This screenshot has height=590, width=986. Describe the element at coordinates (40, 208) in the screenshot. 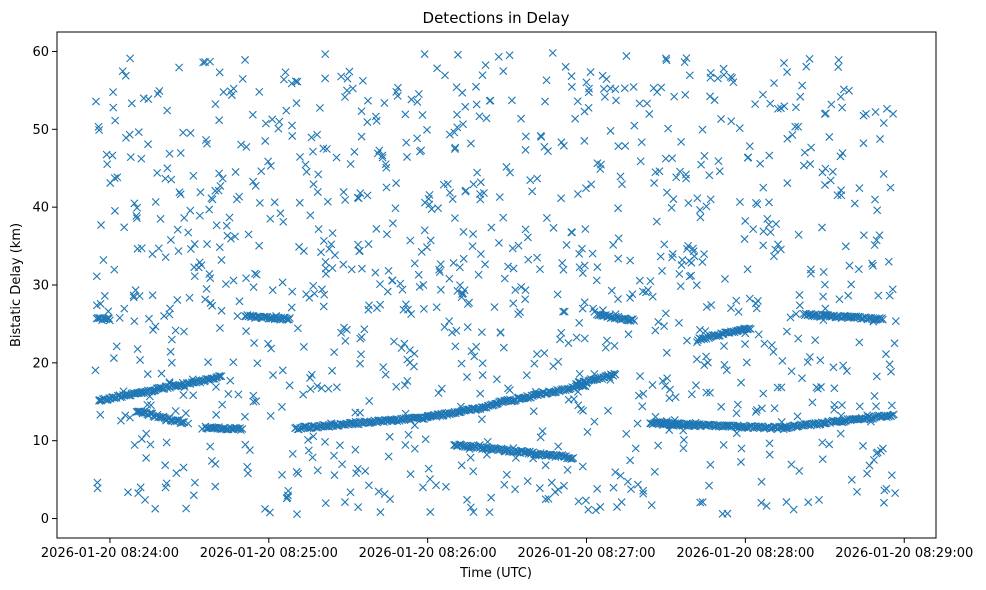

I see `y-tick-label: 40` at that location.